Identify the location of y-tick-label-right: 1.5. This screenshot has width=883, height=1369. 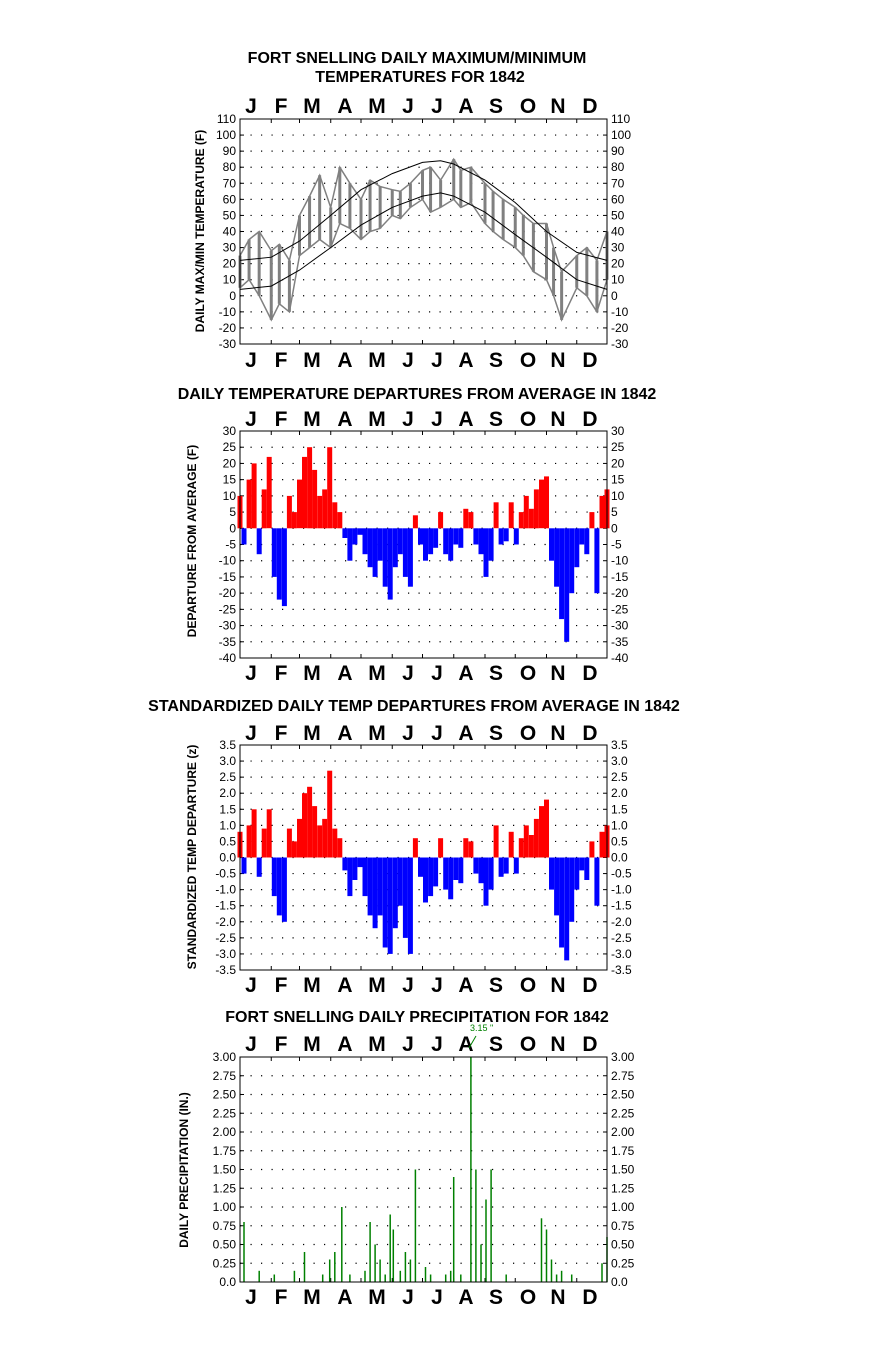
(619, 809).